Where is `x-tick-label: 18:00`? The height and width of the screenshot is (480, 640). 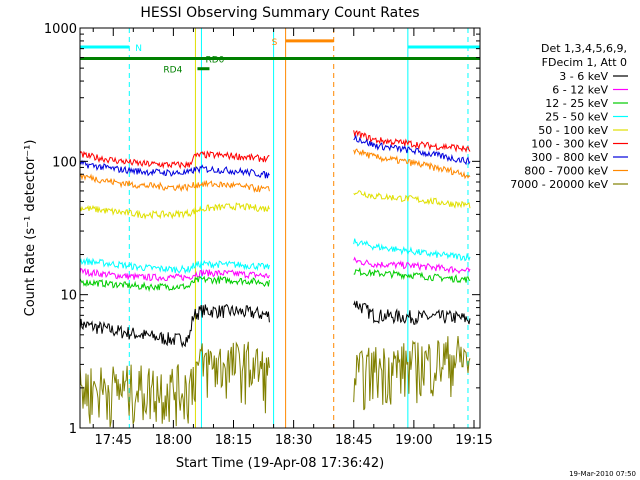
x-tick-label: 18:00 is located at coordinates (173, 440).